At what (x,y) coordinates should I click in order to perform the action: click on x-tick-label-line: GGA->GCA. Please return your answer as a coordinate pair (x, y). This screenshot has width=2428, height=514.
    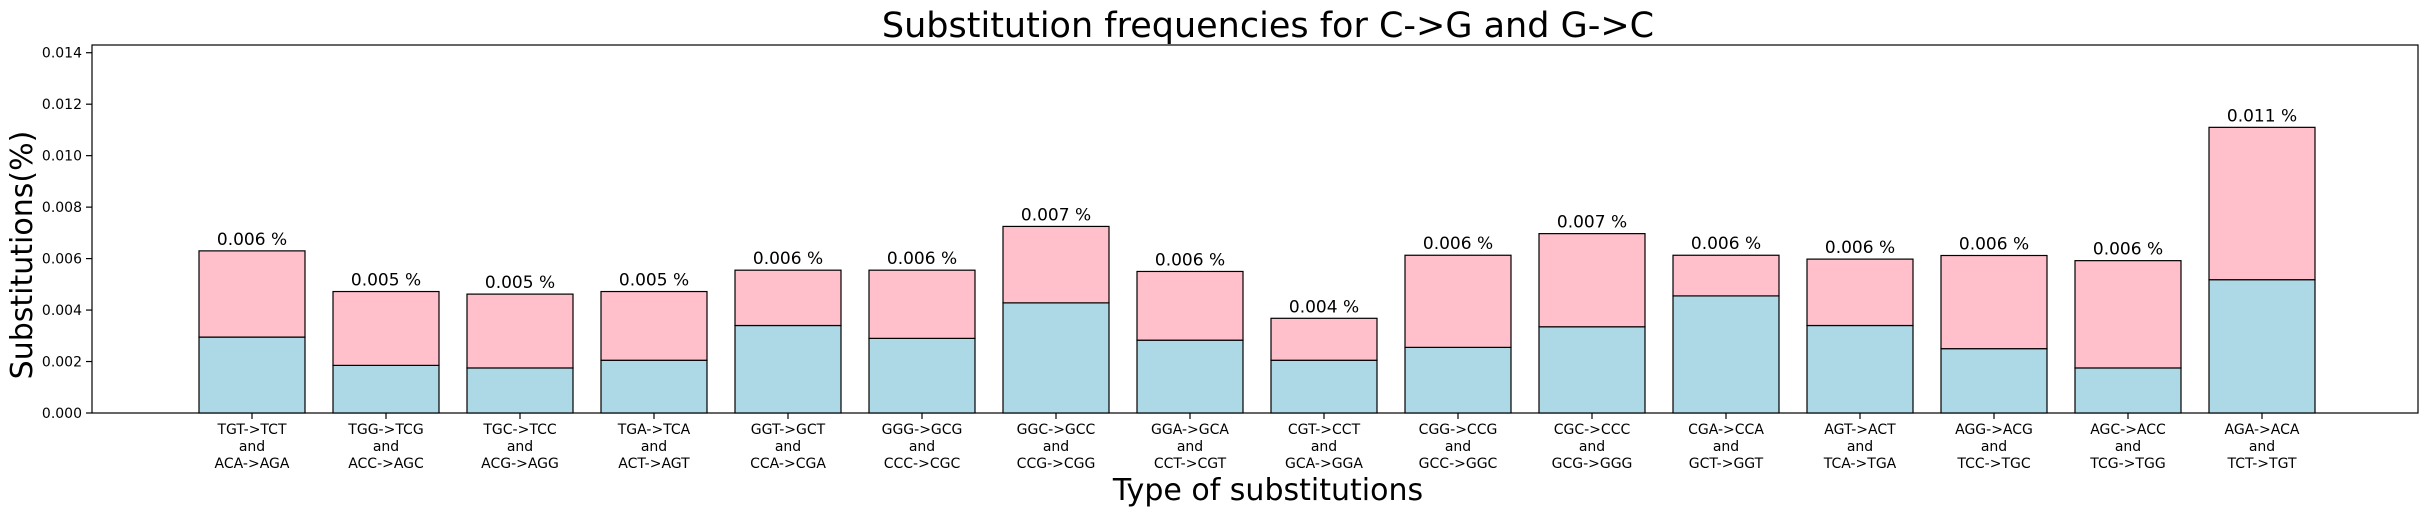
    Looking at the image, I should click on (1190, 430).